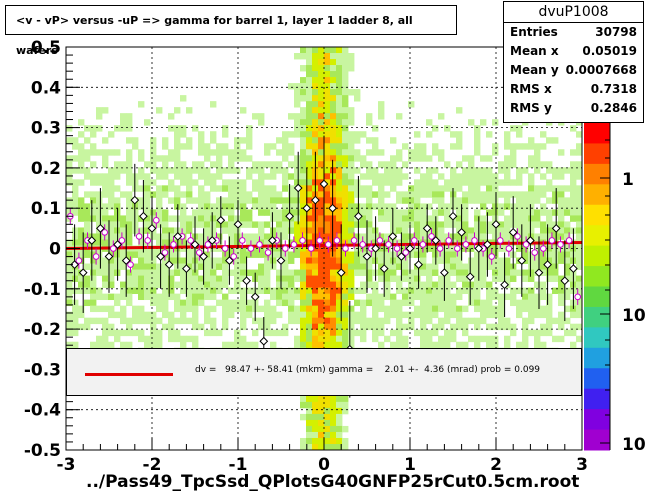 This screenshot has width=647, height=499. Describe the element at coordinates (436, 240) in the screenshot. I see `black-point` at that location.